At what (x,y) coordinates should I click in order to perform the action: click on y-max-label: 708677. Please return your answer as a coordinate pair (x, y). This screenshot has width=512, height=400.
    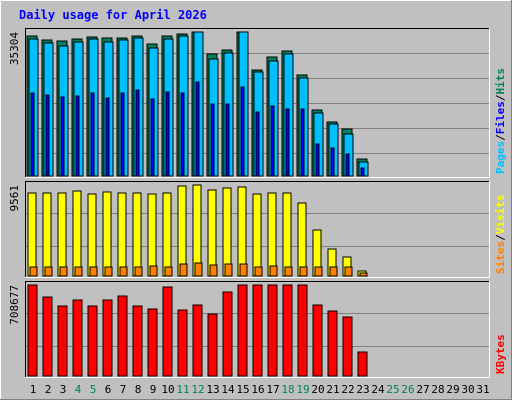
    Looking at the image, I should click on (14, 305).